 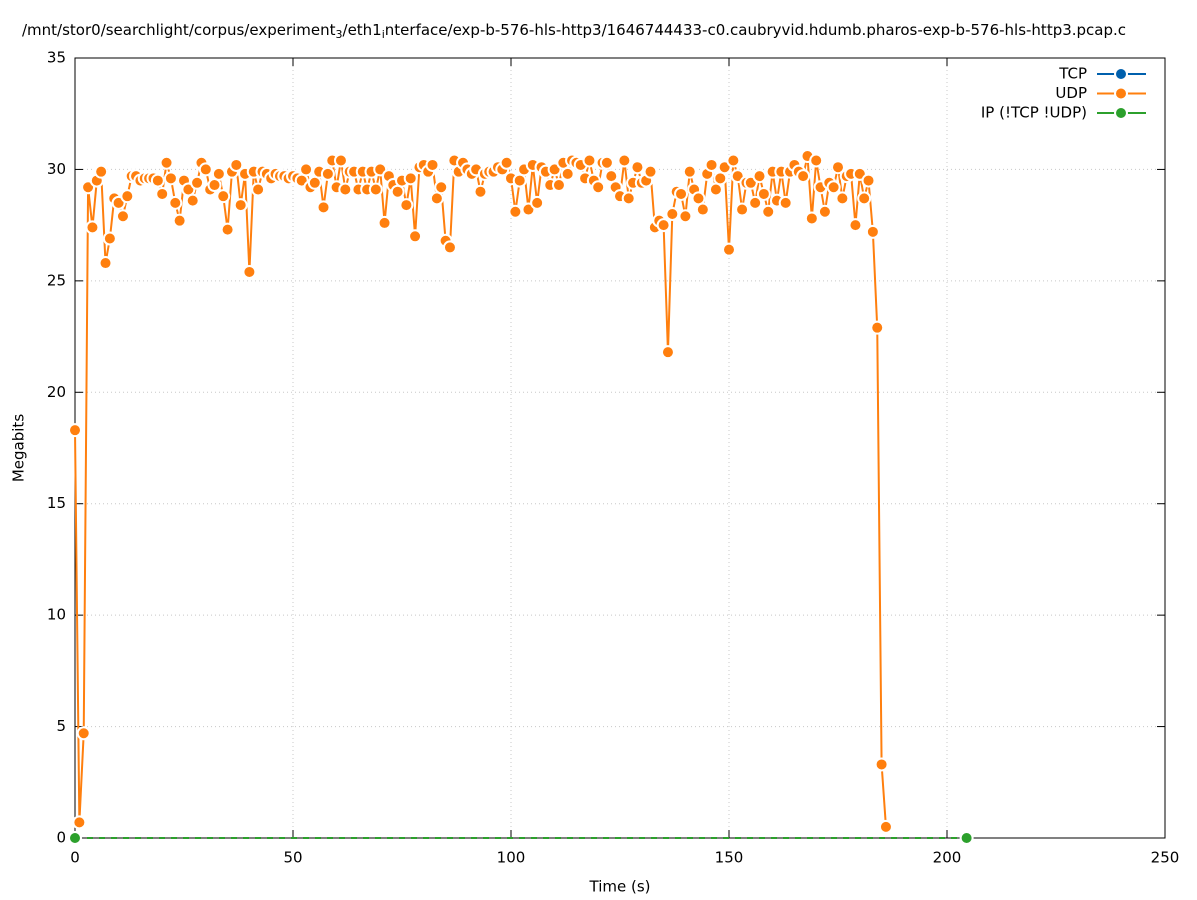 What do you see at coordinates (56, 58) in the screenshot?
I see `y-tick-label: 35` at bounding box center [56, 58].